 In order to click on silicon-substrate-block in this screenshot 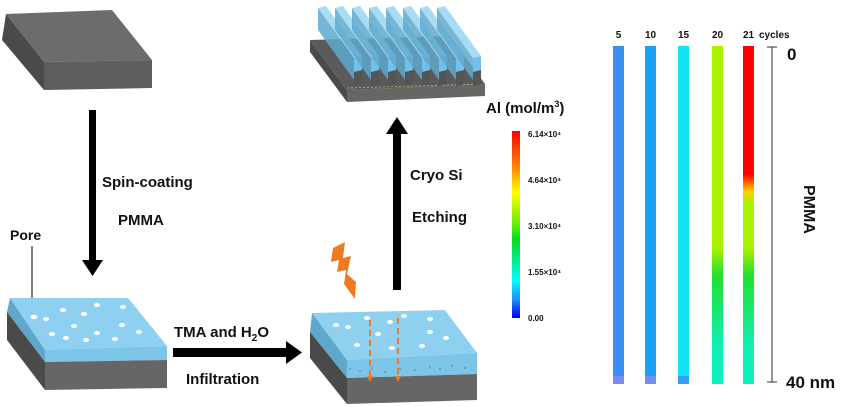, I will do `click(77, 50)`.